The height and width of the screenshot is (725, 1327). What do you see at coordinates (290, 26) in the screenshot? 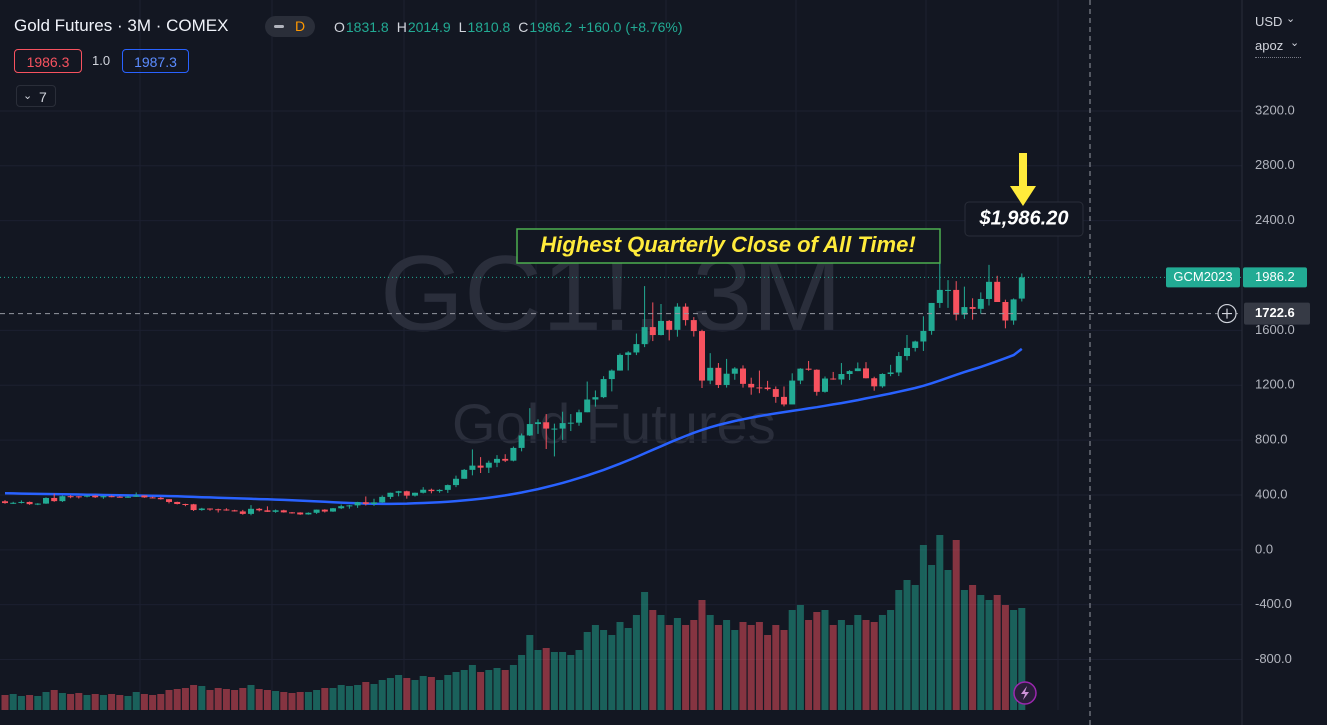
I see `interval-toggle: D` at bounding box center [290, 26].